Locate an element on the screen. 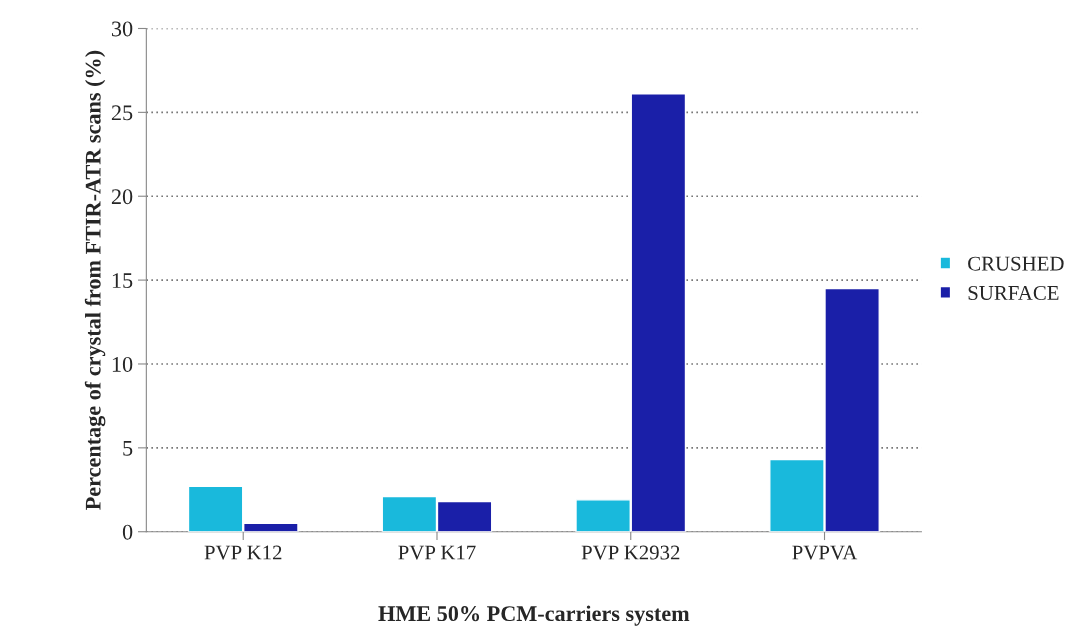 The height and width of the screenshot is (633, 1084). legend-label: SURFACE is located at coordinates (1013, 292).